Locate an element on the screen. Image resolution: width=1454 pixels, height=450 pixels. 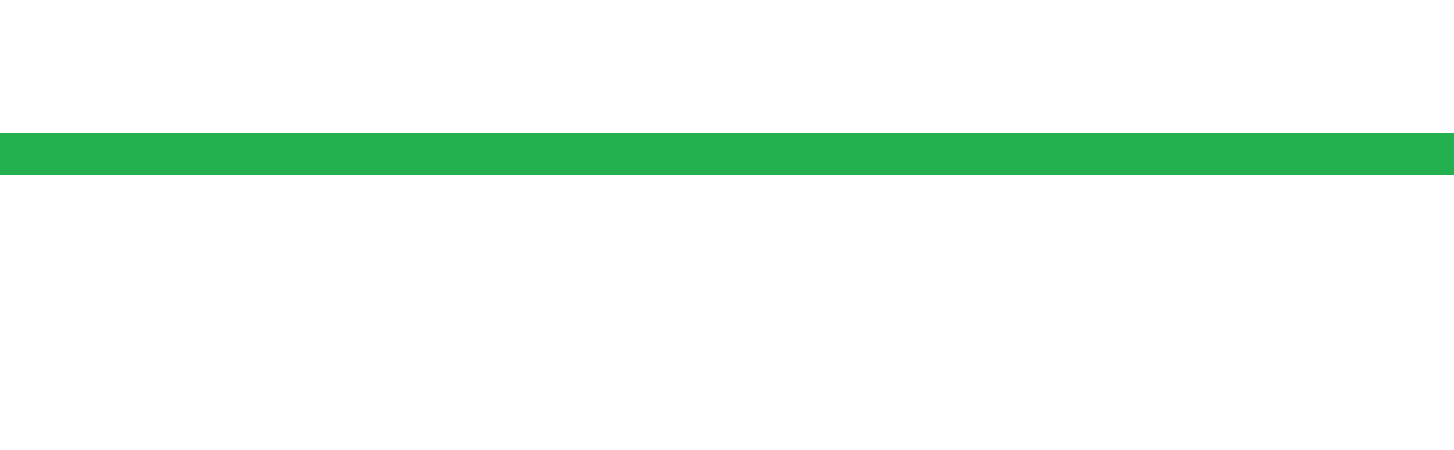
green-horizontal-band is located at coordinates (727, 154).